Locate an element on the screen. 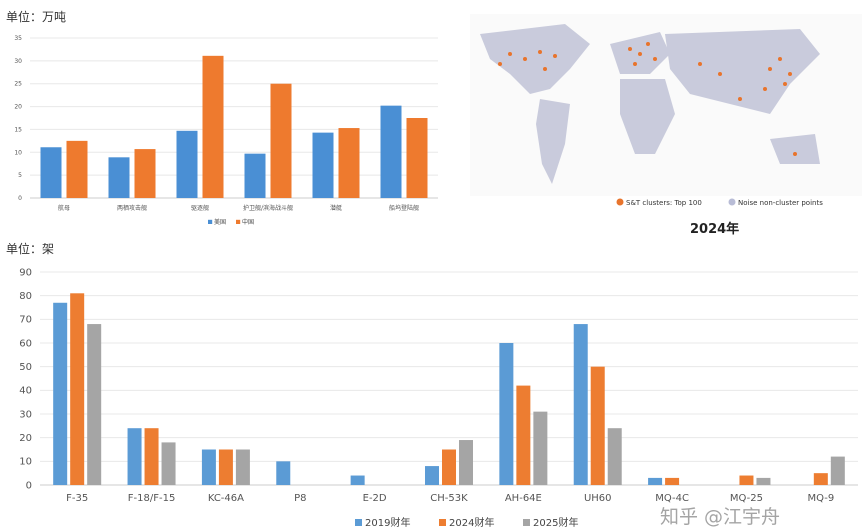 Image resolution: width=865 pixels, height=532 pixels. y-tick-label: 80 is located at coordinates (25, 296).